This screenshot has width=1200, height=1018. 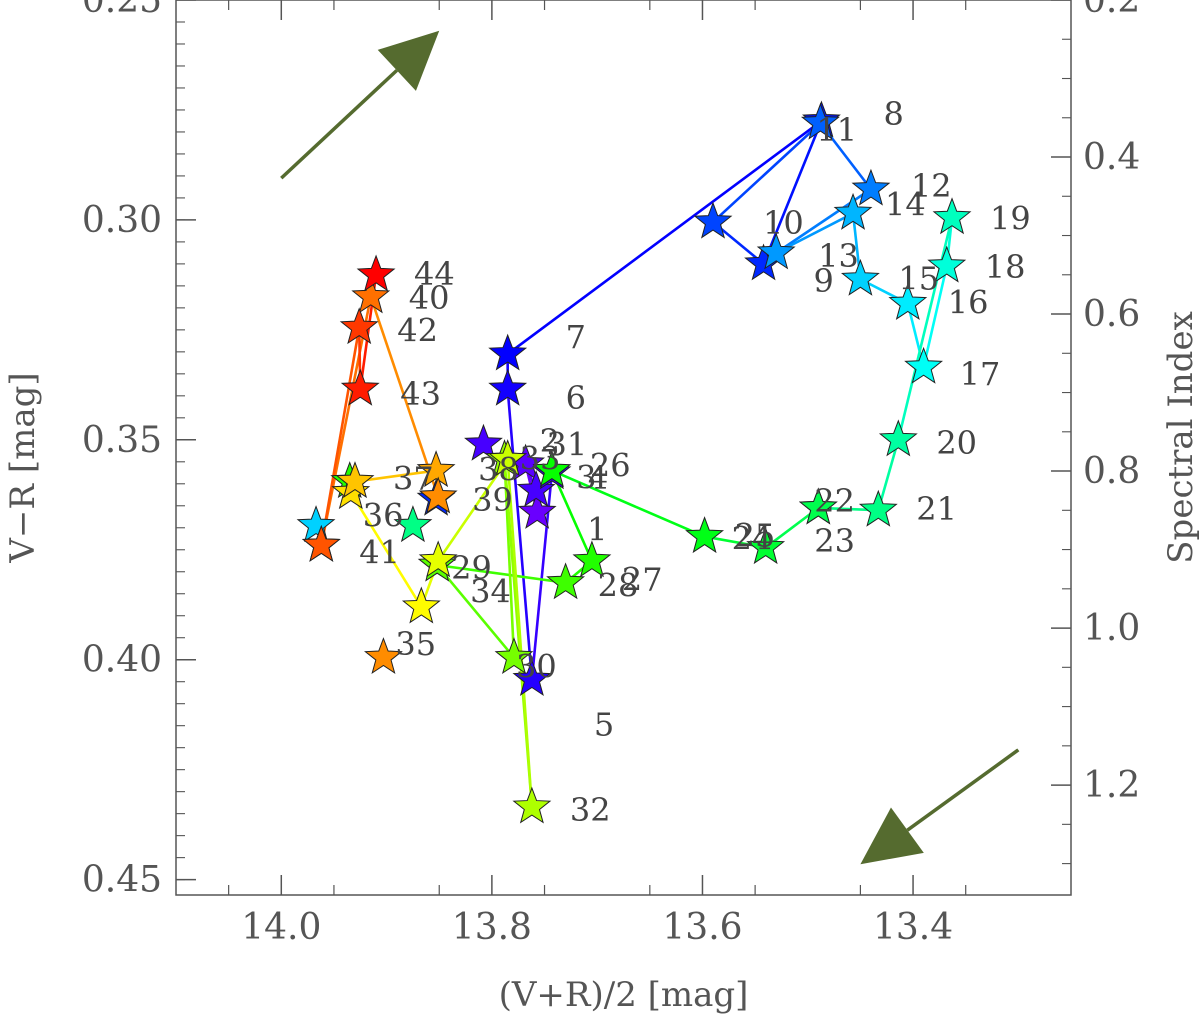 I want to click on point-label-13: 13, so click(x=838, y=256).